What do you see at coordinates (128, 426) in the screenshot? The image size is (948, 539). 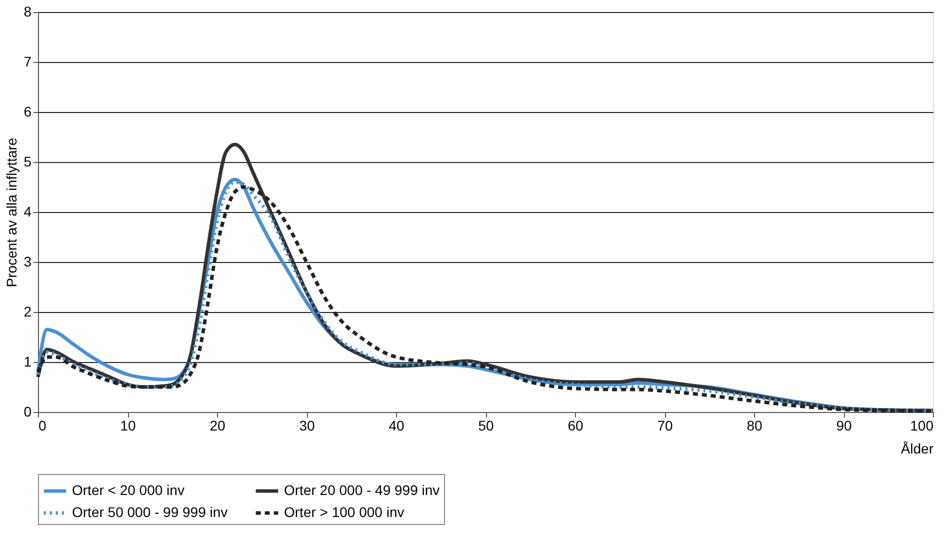 I see `x-tick-label: 10` at bounding box center [128, 426].